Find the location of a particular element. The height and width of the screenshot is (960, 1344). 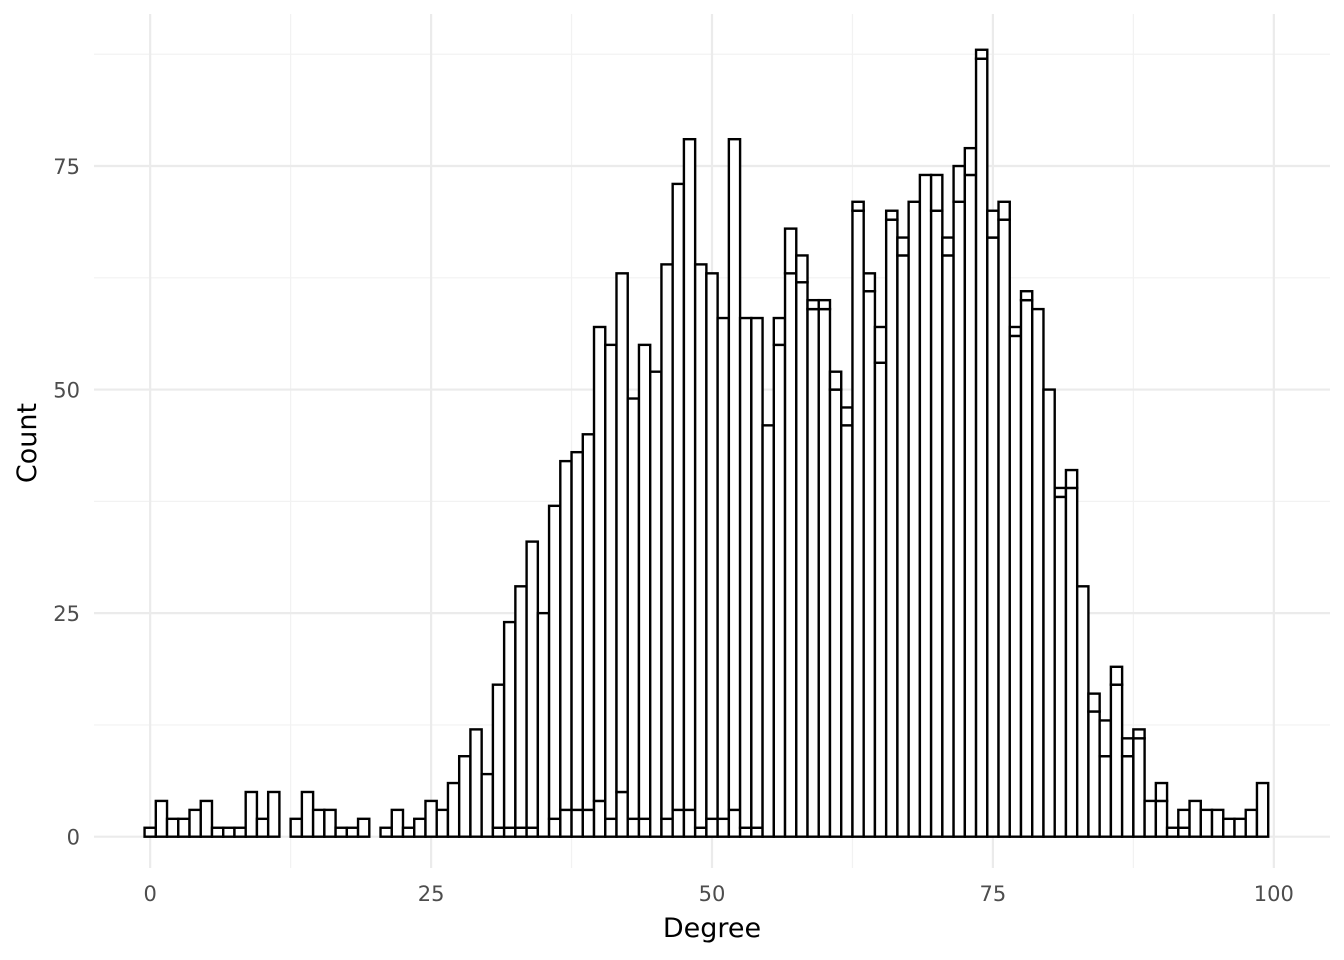

y-axis-title: Count is located at coordinates (27, 443).